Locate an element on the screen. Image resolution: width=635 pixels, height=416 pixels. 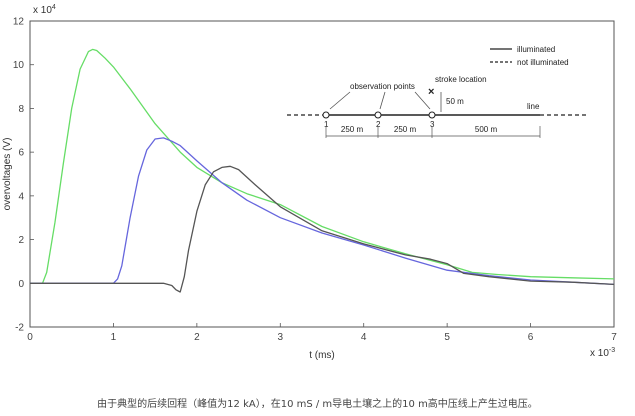
legend-label-not-illuminated: not illuminated is located at coordinates (543, 62).